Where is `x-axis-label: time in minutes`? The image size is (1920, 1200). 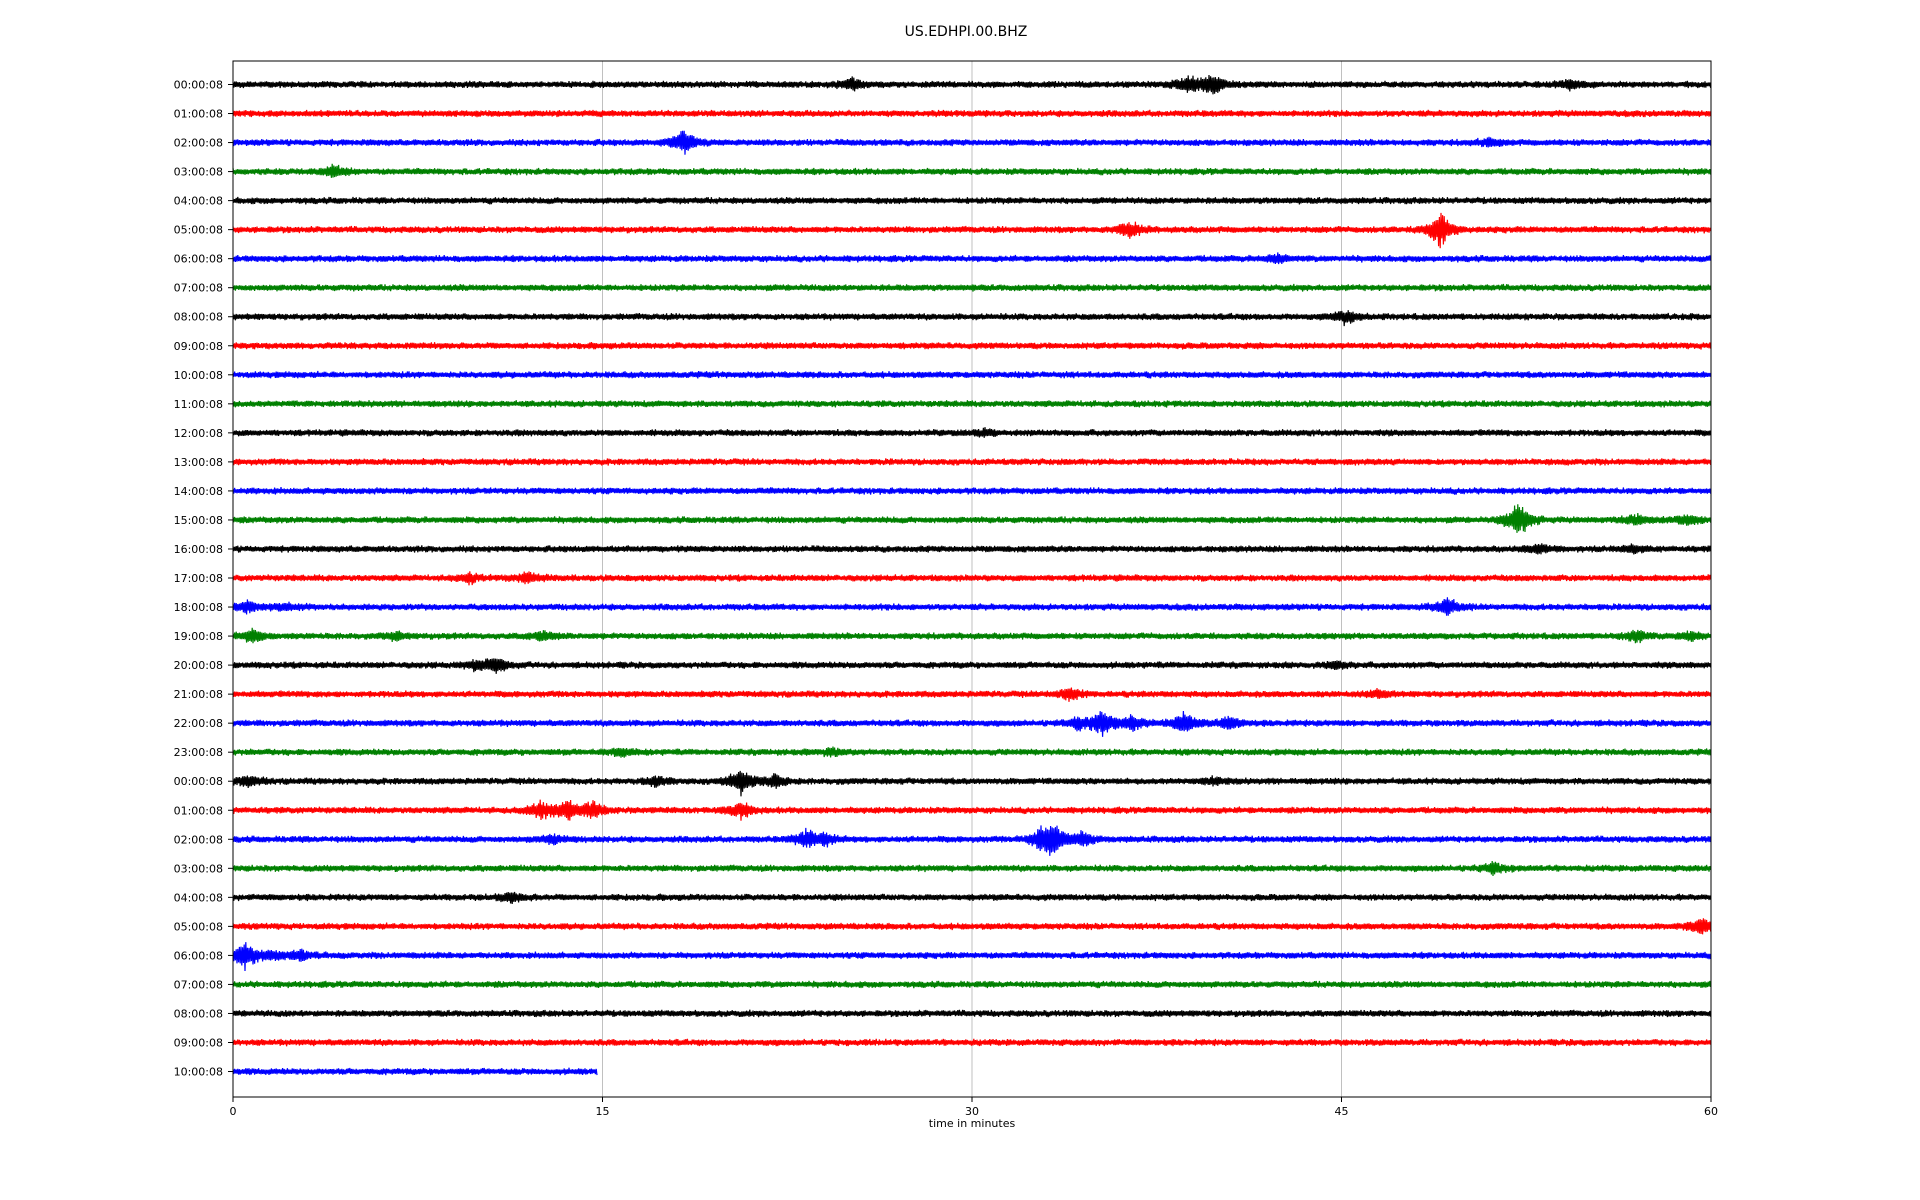
x-axis-label: time in minutes is located at coordinates (972, 1123).